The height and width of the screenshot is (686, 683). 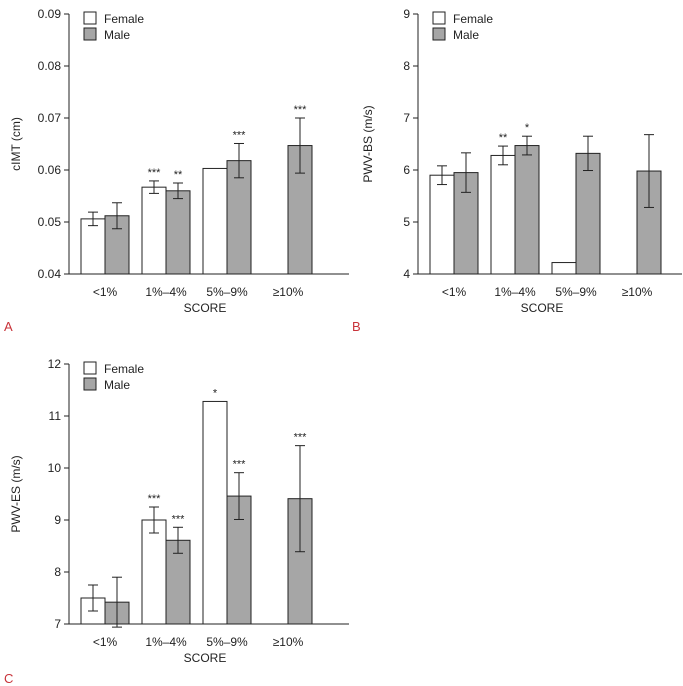 What do you see at coordinates (8, 326) in the screenshot?
I see `panel-label-a: A` at bounding box center [8, 326].